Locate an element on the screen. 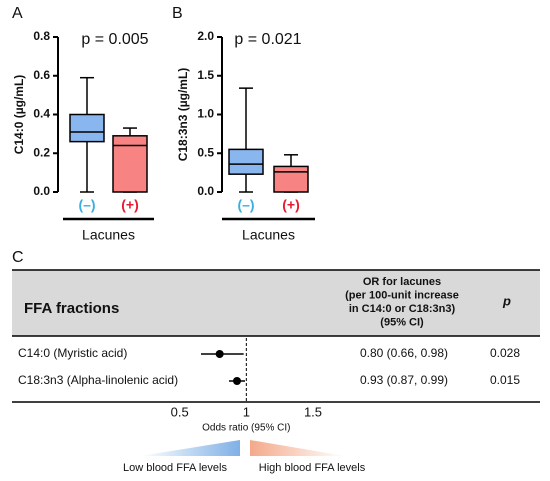 The height and width of the screenshot is (481, 550). x-tick-label: 0.5 is located at coordinates (180, 411).